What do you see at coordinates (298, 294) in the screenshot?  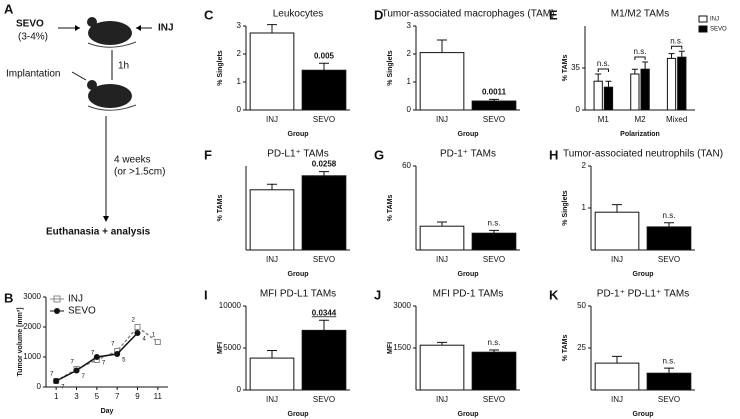 I see `chart-title: MFI PD-L1 TAMs` at bounding box center [298, 294].